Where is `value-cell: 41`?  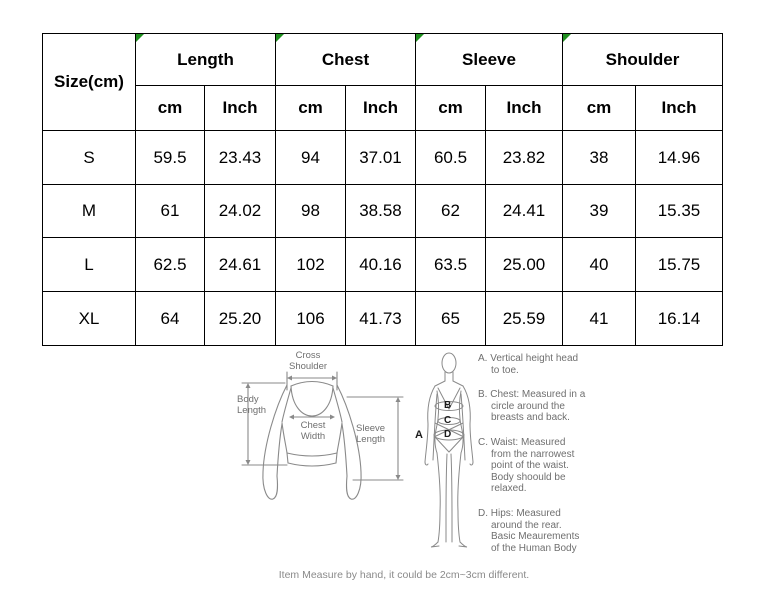 value-cell: 41 is located at coordinates (599, 318).